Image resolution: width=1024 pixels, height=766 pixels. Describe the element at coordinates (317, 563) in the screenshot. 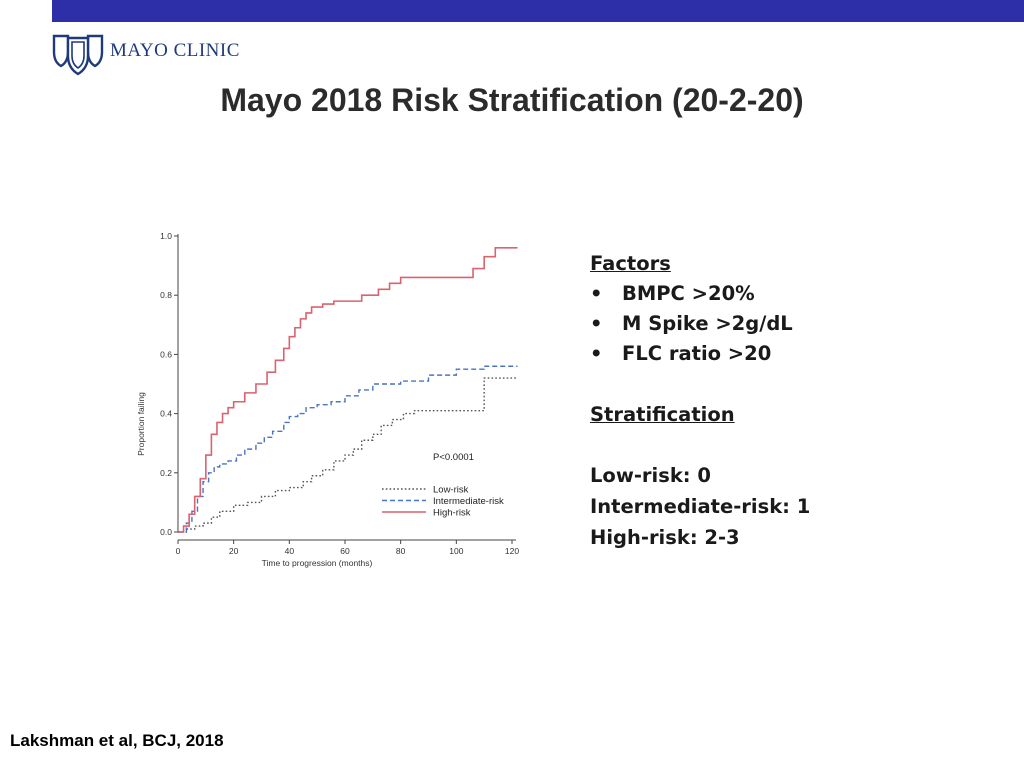

I see `x-axis-label: Time to progression (months)` at that location.